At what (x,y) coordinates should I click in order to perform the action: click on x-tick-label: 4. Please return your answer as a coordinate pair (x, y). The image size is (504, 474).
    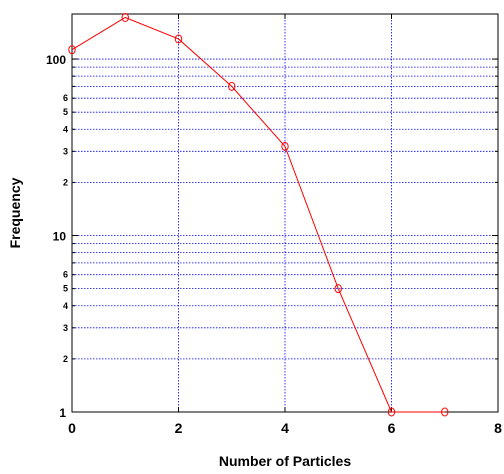
    Looking at the image, I should click on (285, 428).